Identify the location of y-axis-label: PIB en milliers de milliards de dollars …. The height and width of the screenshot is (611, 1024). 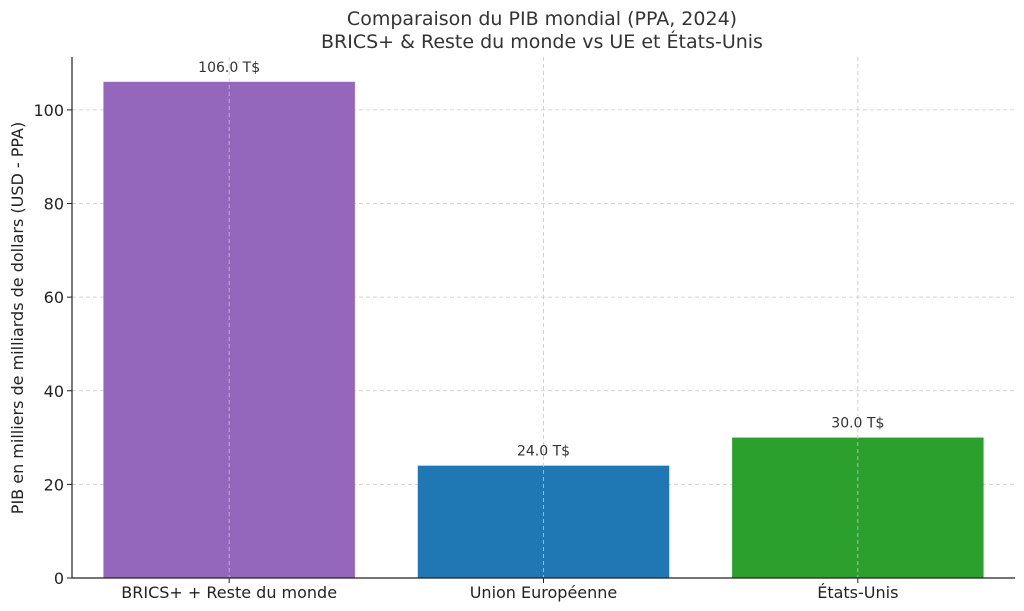
(17, 318).